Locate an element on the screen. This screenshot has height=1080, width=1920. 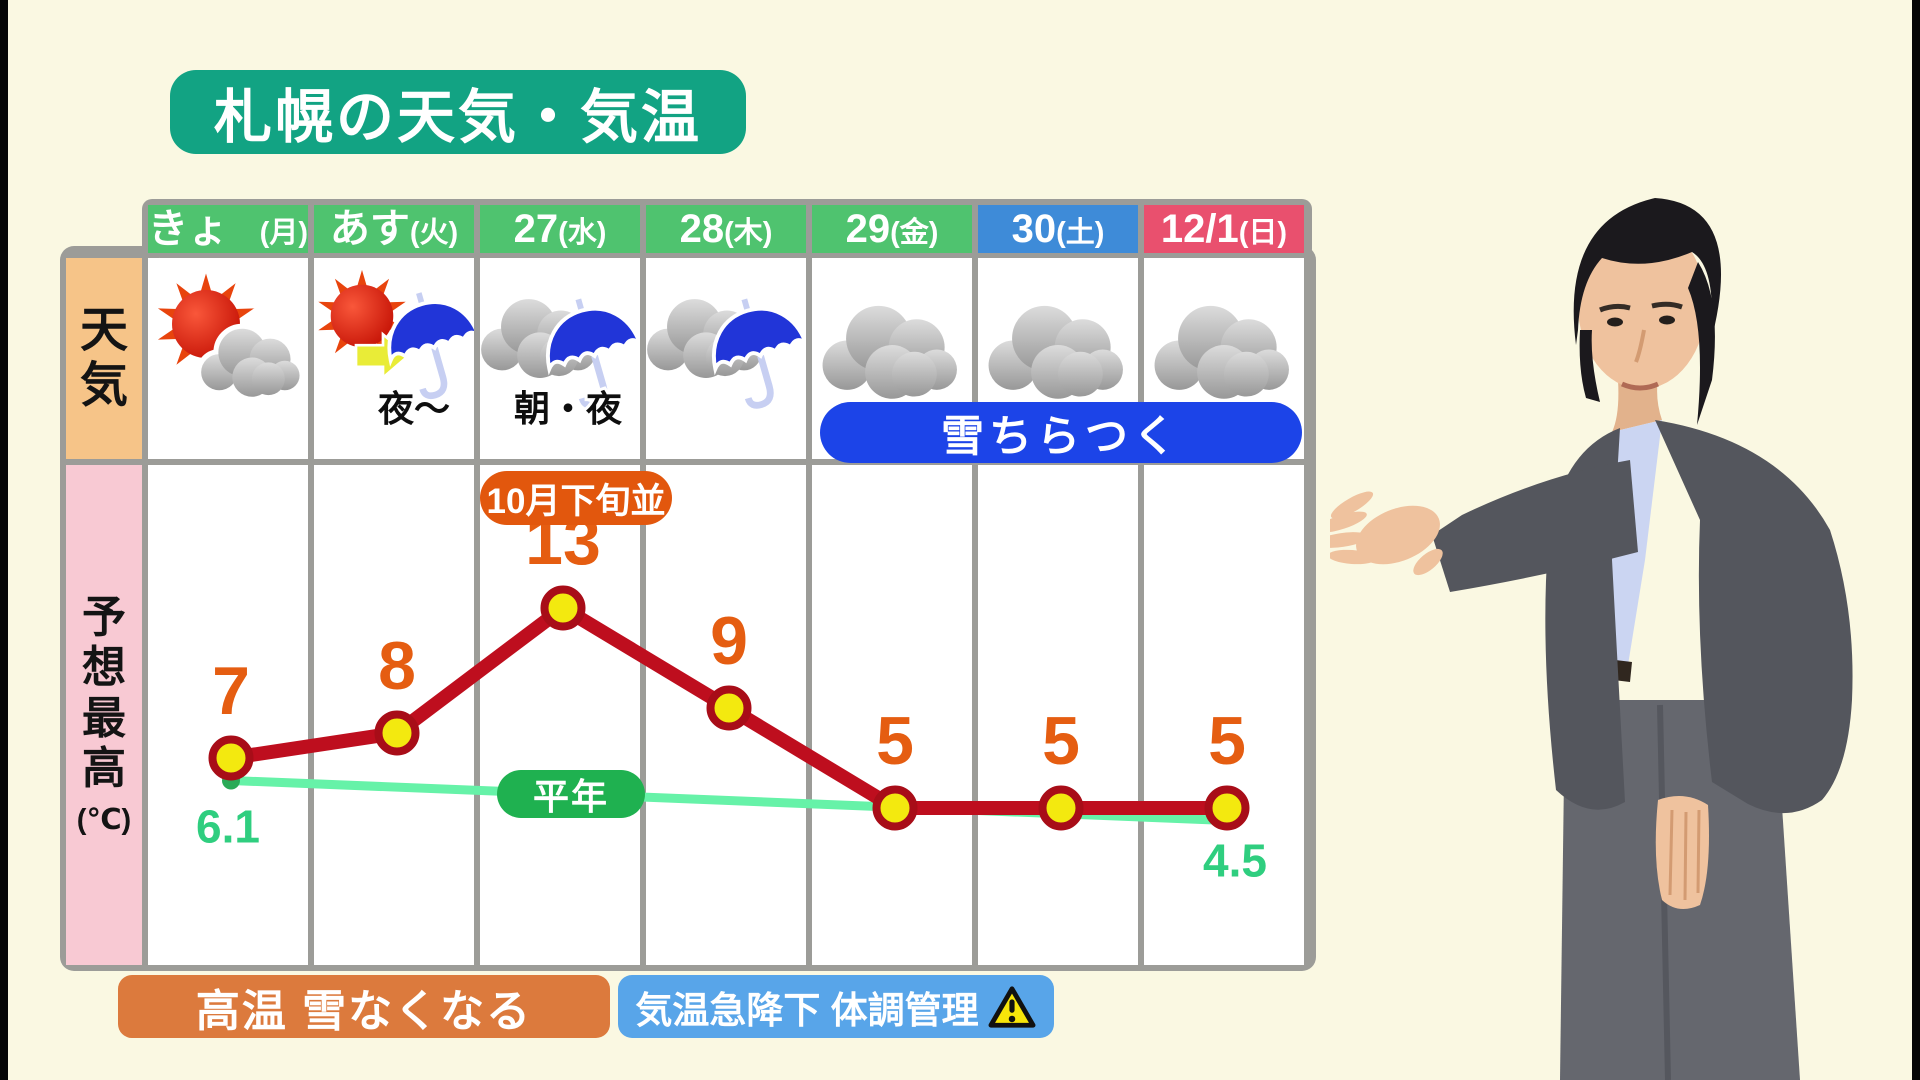
weather-note: 夜〜 is located at coordinates (413, 408).